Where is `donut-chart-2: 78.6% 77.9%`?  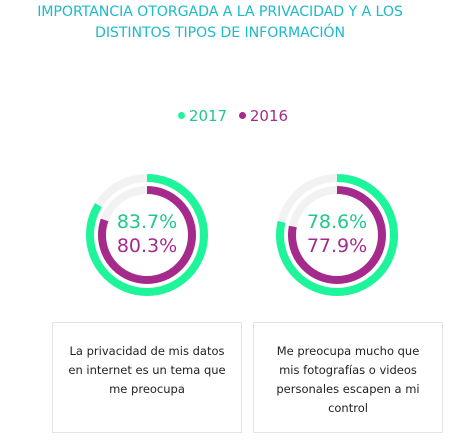
donut-chart-2: 78.6% 77.9% is located at coordinates (337, 235).